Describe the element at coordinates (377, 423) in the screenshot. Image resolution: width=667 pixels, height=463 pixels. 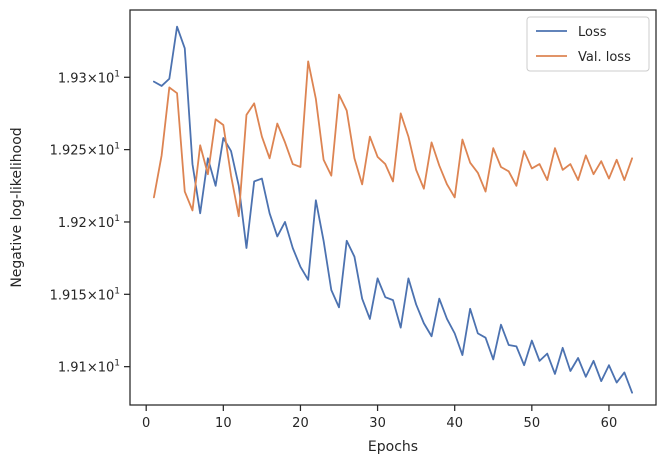
I see `x-tick-label: 30` at that location.